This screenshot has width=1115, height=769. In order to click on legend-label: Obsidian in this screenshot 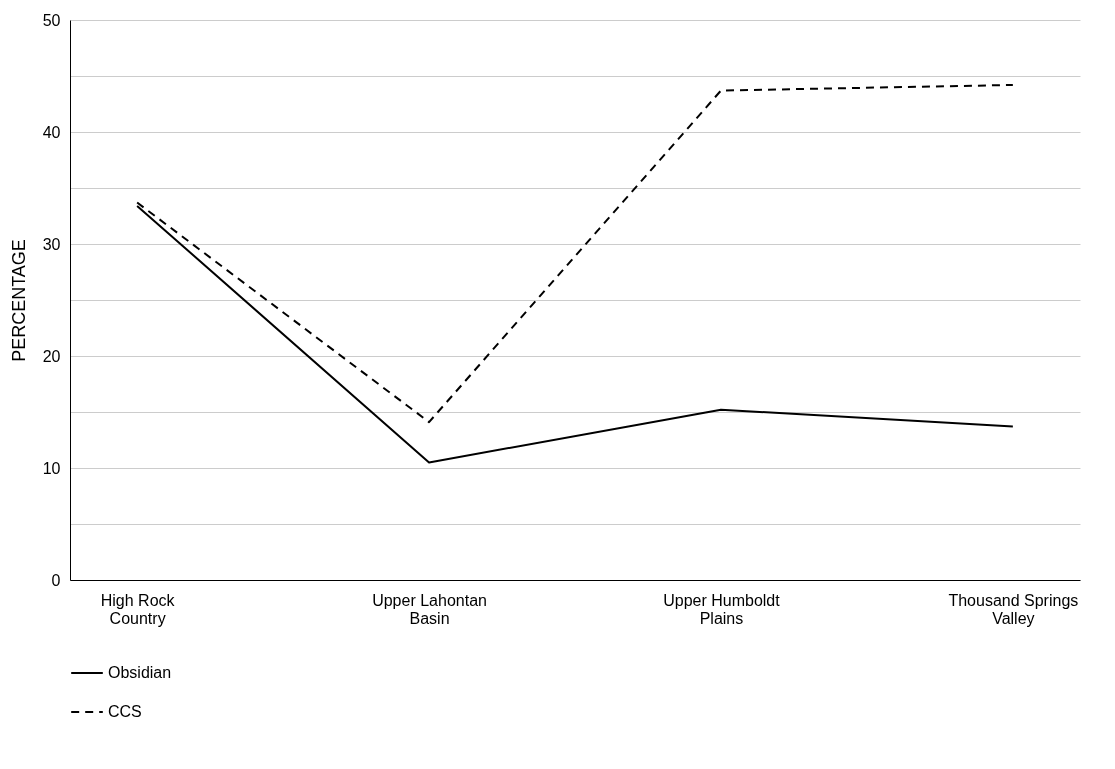, I will do `click(140, 672)`.